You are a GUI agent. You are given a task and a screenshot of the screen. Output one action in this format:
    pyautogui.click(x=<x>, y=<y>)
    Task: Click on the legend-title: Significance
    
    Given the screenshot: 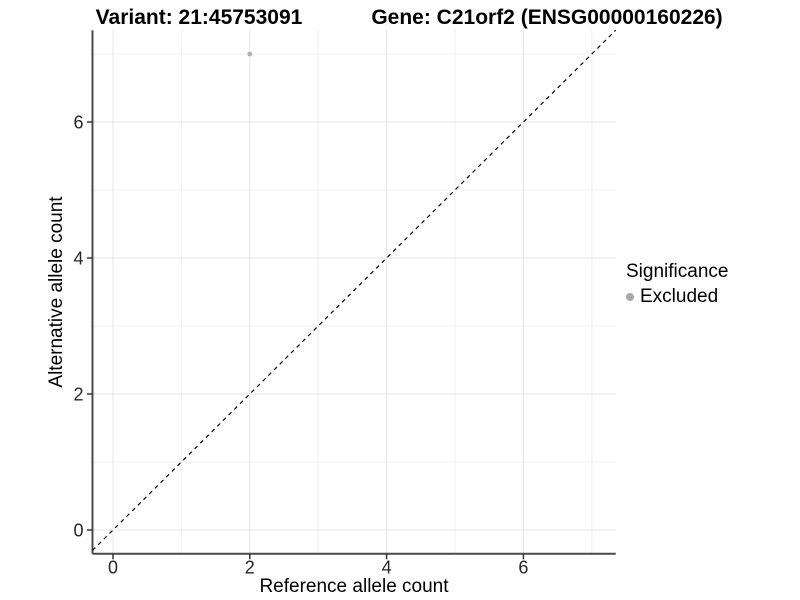 What is the action you would take?
    pyautogui.click(x=677, y=271)
    